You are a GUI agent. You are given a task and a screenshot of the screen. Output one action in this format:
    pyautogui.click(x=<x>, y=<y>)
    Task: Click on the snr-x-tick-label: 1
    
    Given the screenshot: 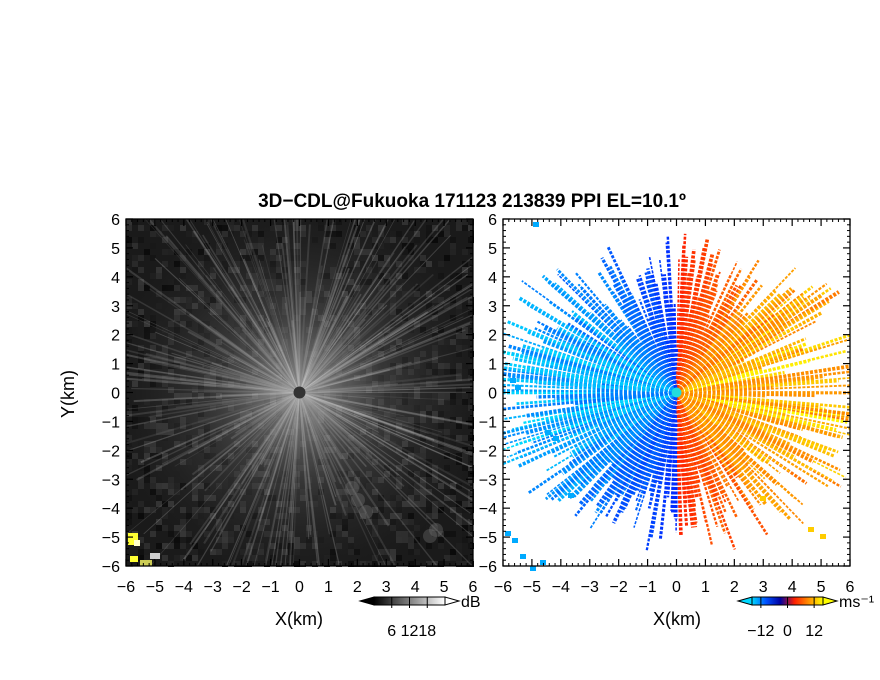 What is the action you would take?
    pyautogui.click(x=328, y=587)
    